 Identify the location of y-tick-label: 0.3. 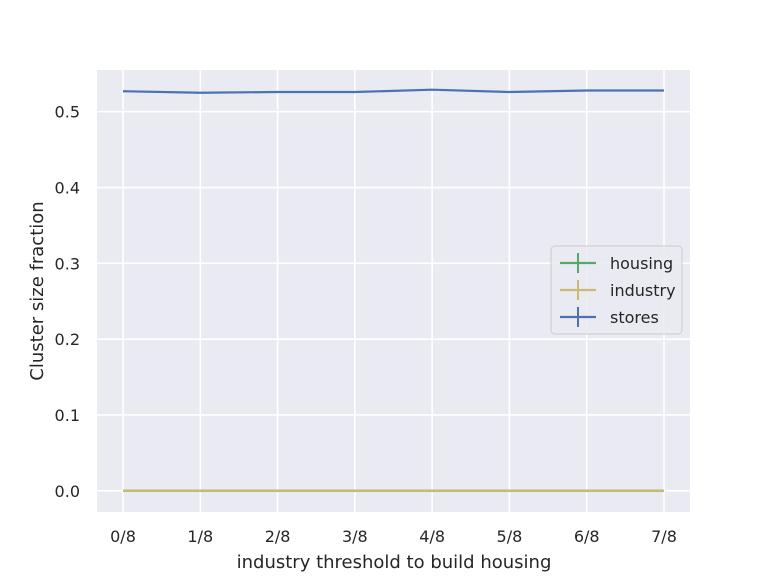
(67, 263).